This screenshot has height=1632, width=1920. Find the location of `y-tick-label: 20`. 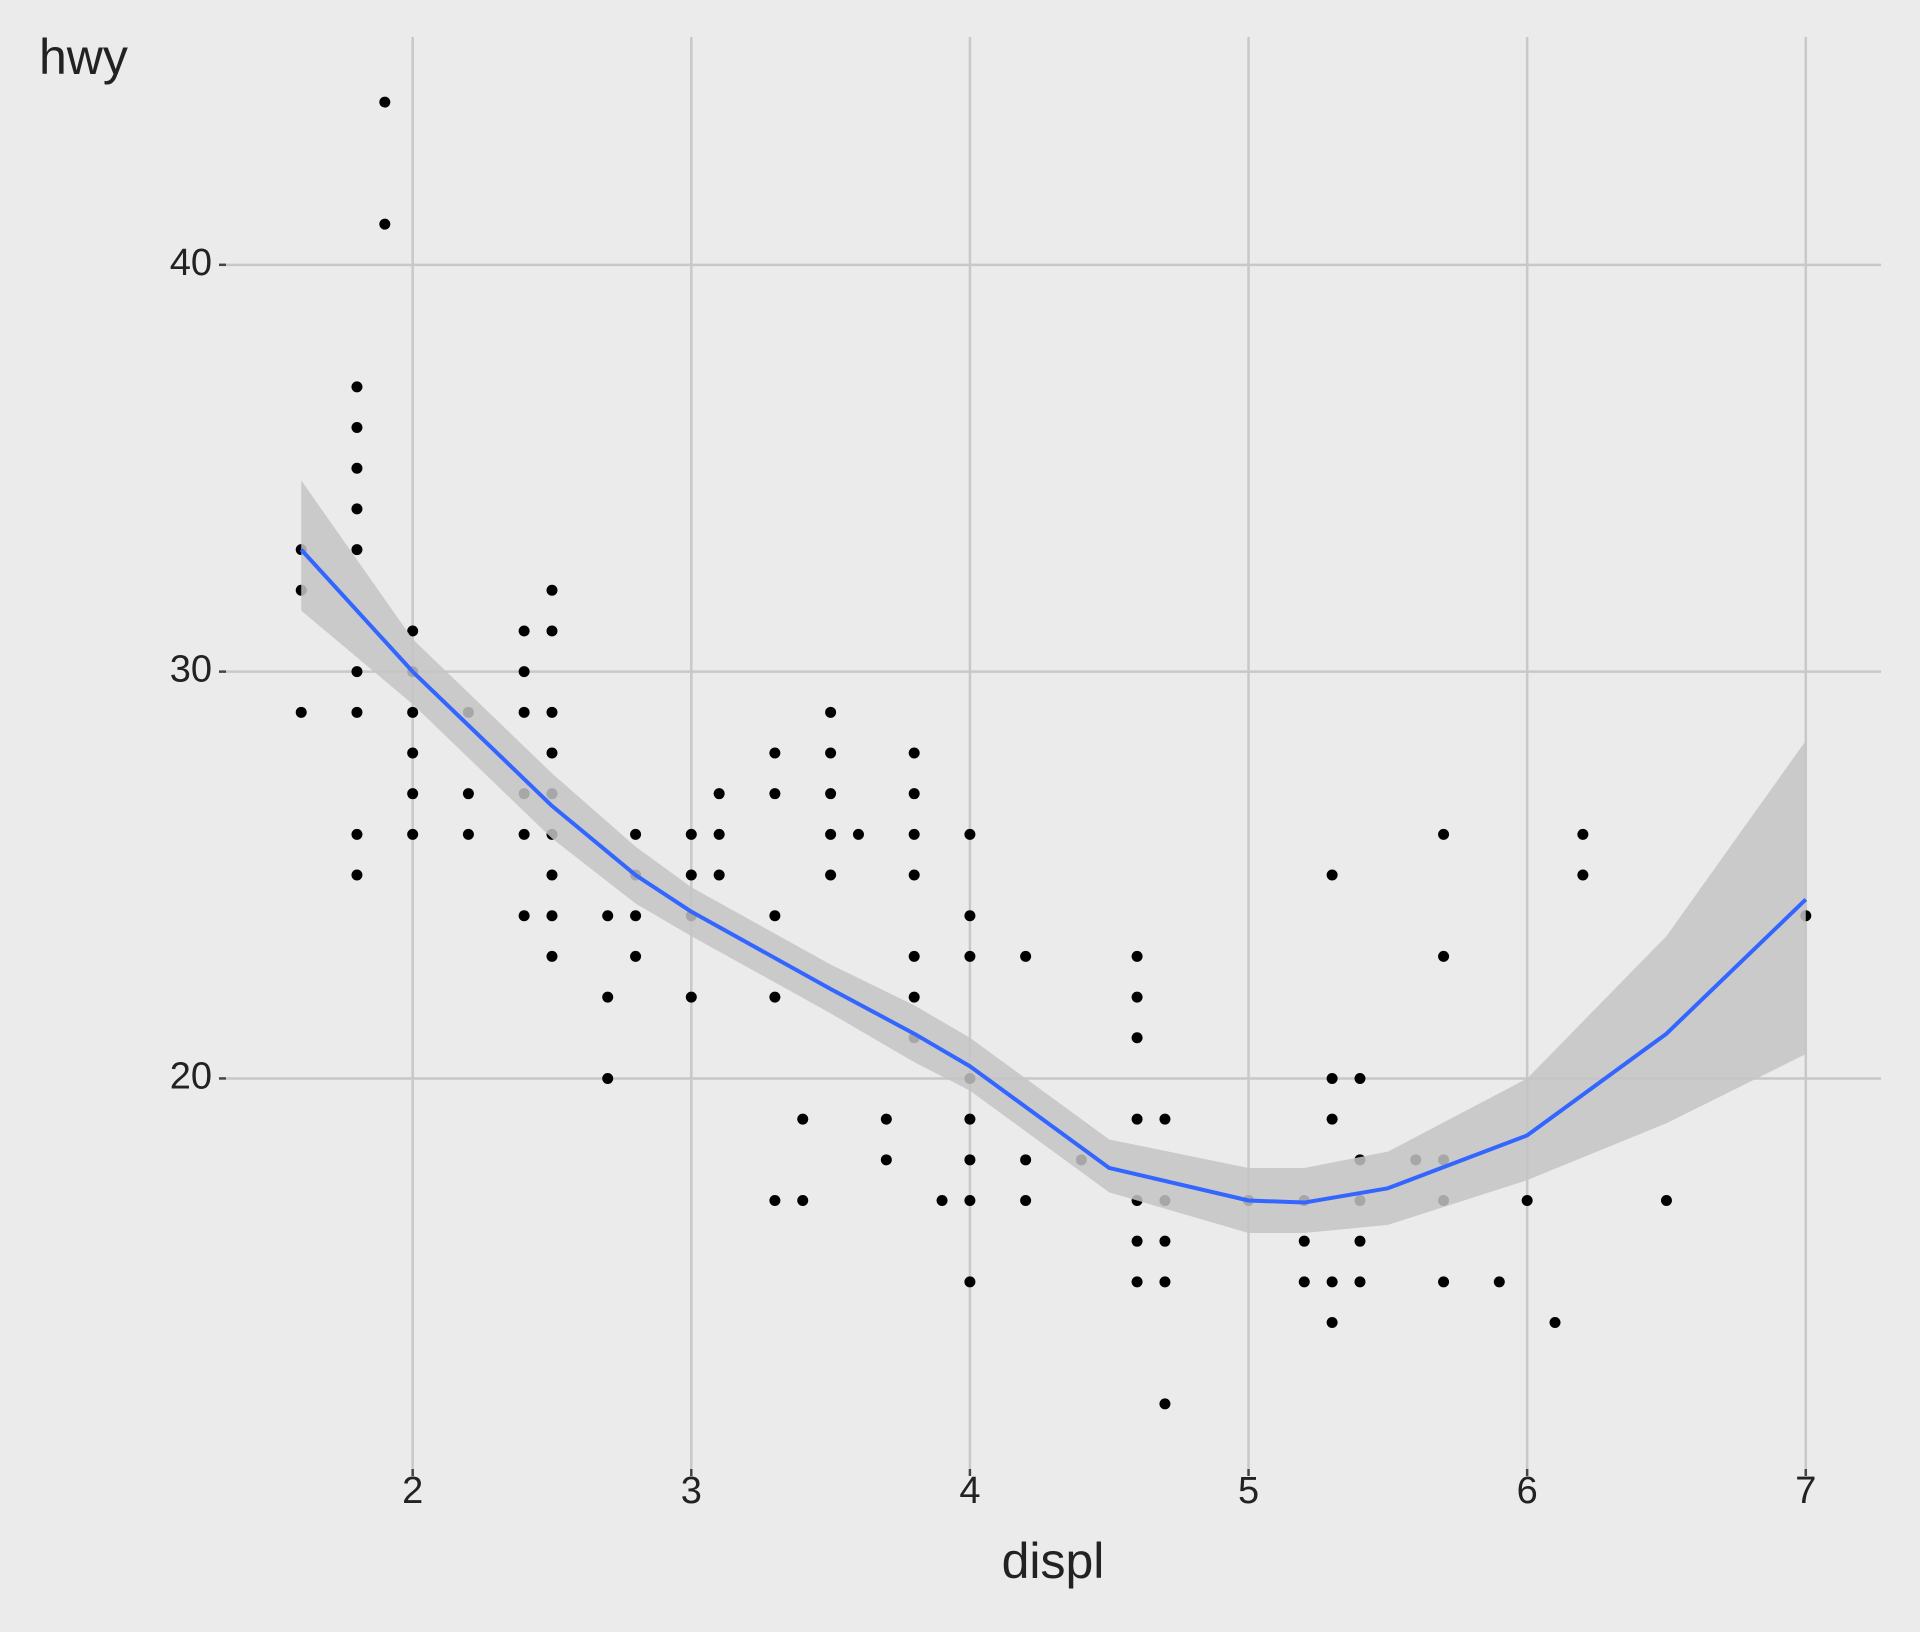

y-tick-label: 20 is located at coordinates (191, 1076).